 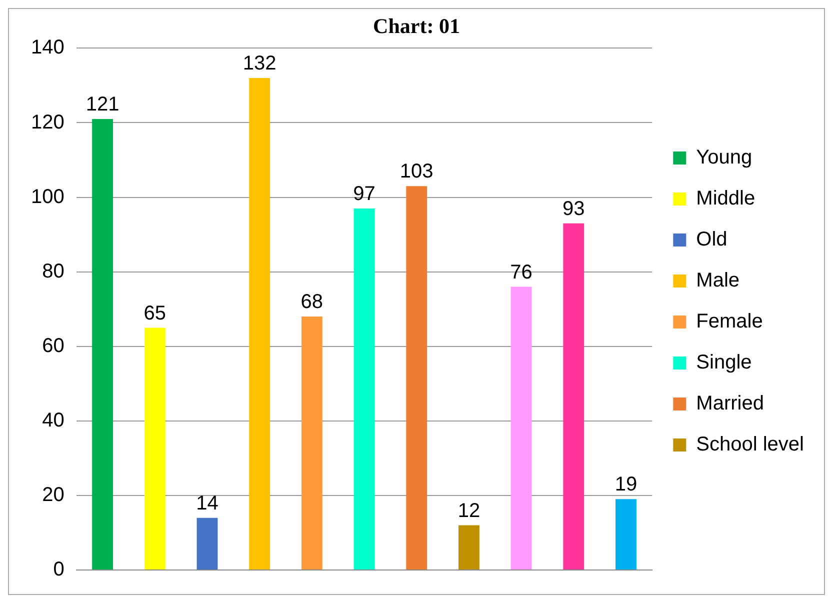 What do you see at coordinates (729, 321) in the screenshot?
I see `legend-label: Female` at bounding box center [729, 321].